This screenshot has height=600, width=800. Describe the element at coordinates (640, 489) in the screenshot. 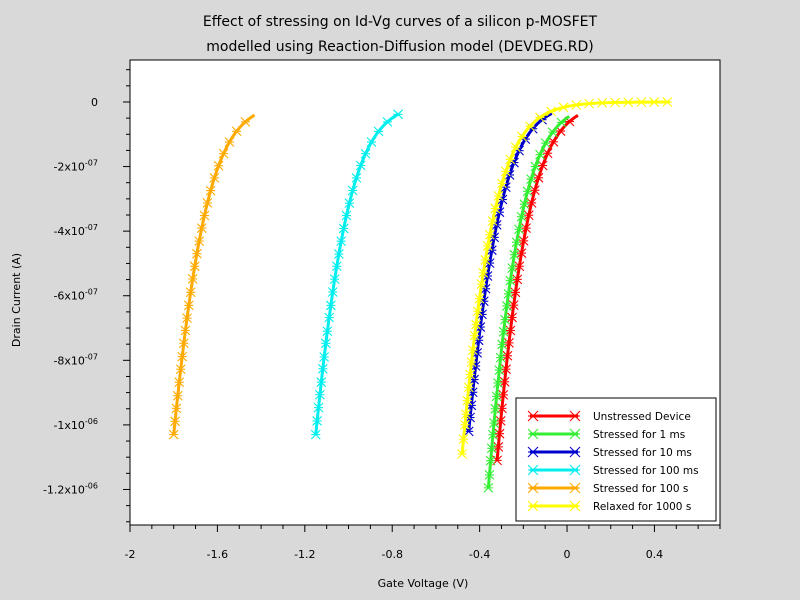

I see `legend-label: Stressed for 100 s` at that location.